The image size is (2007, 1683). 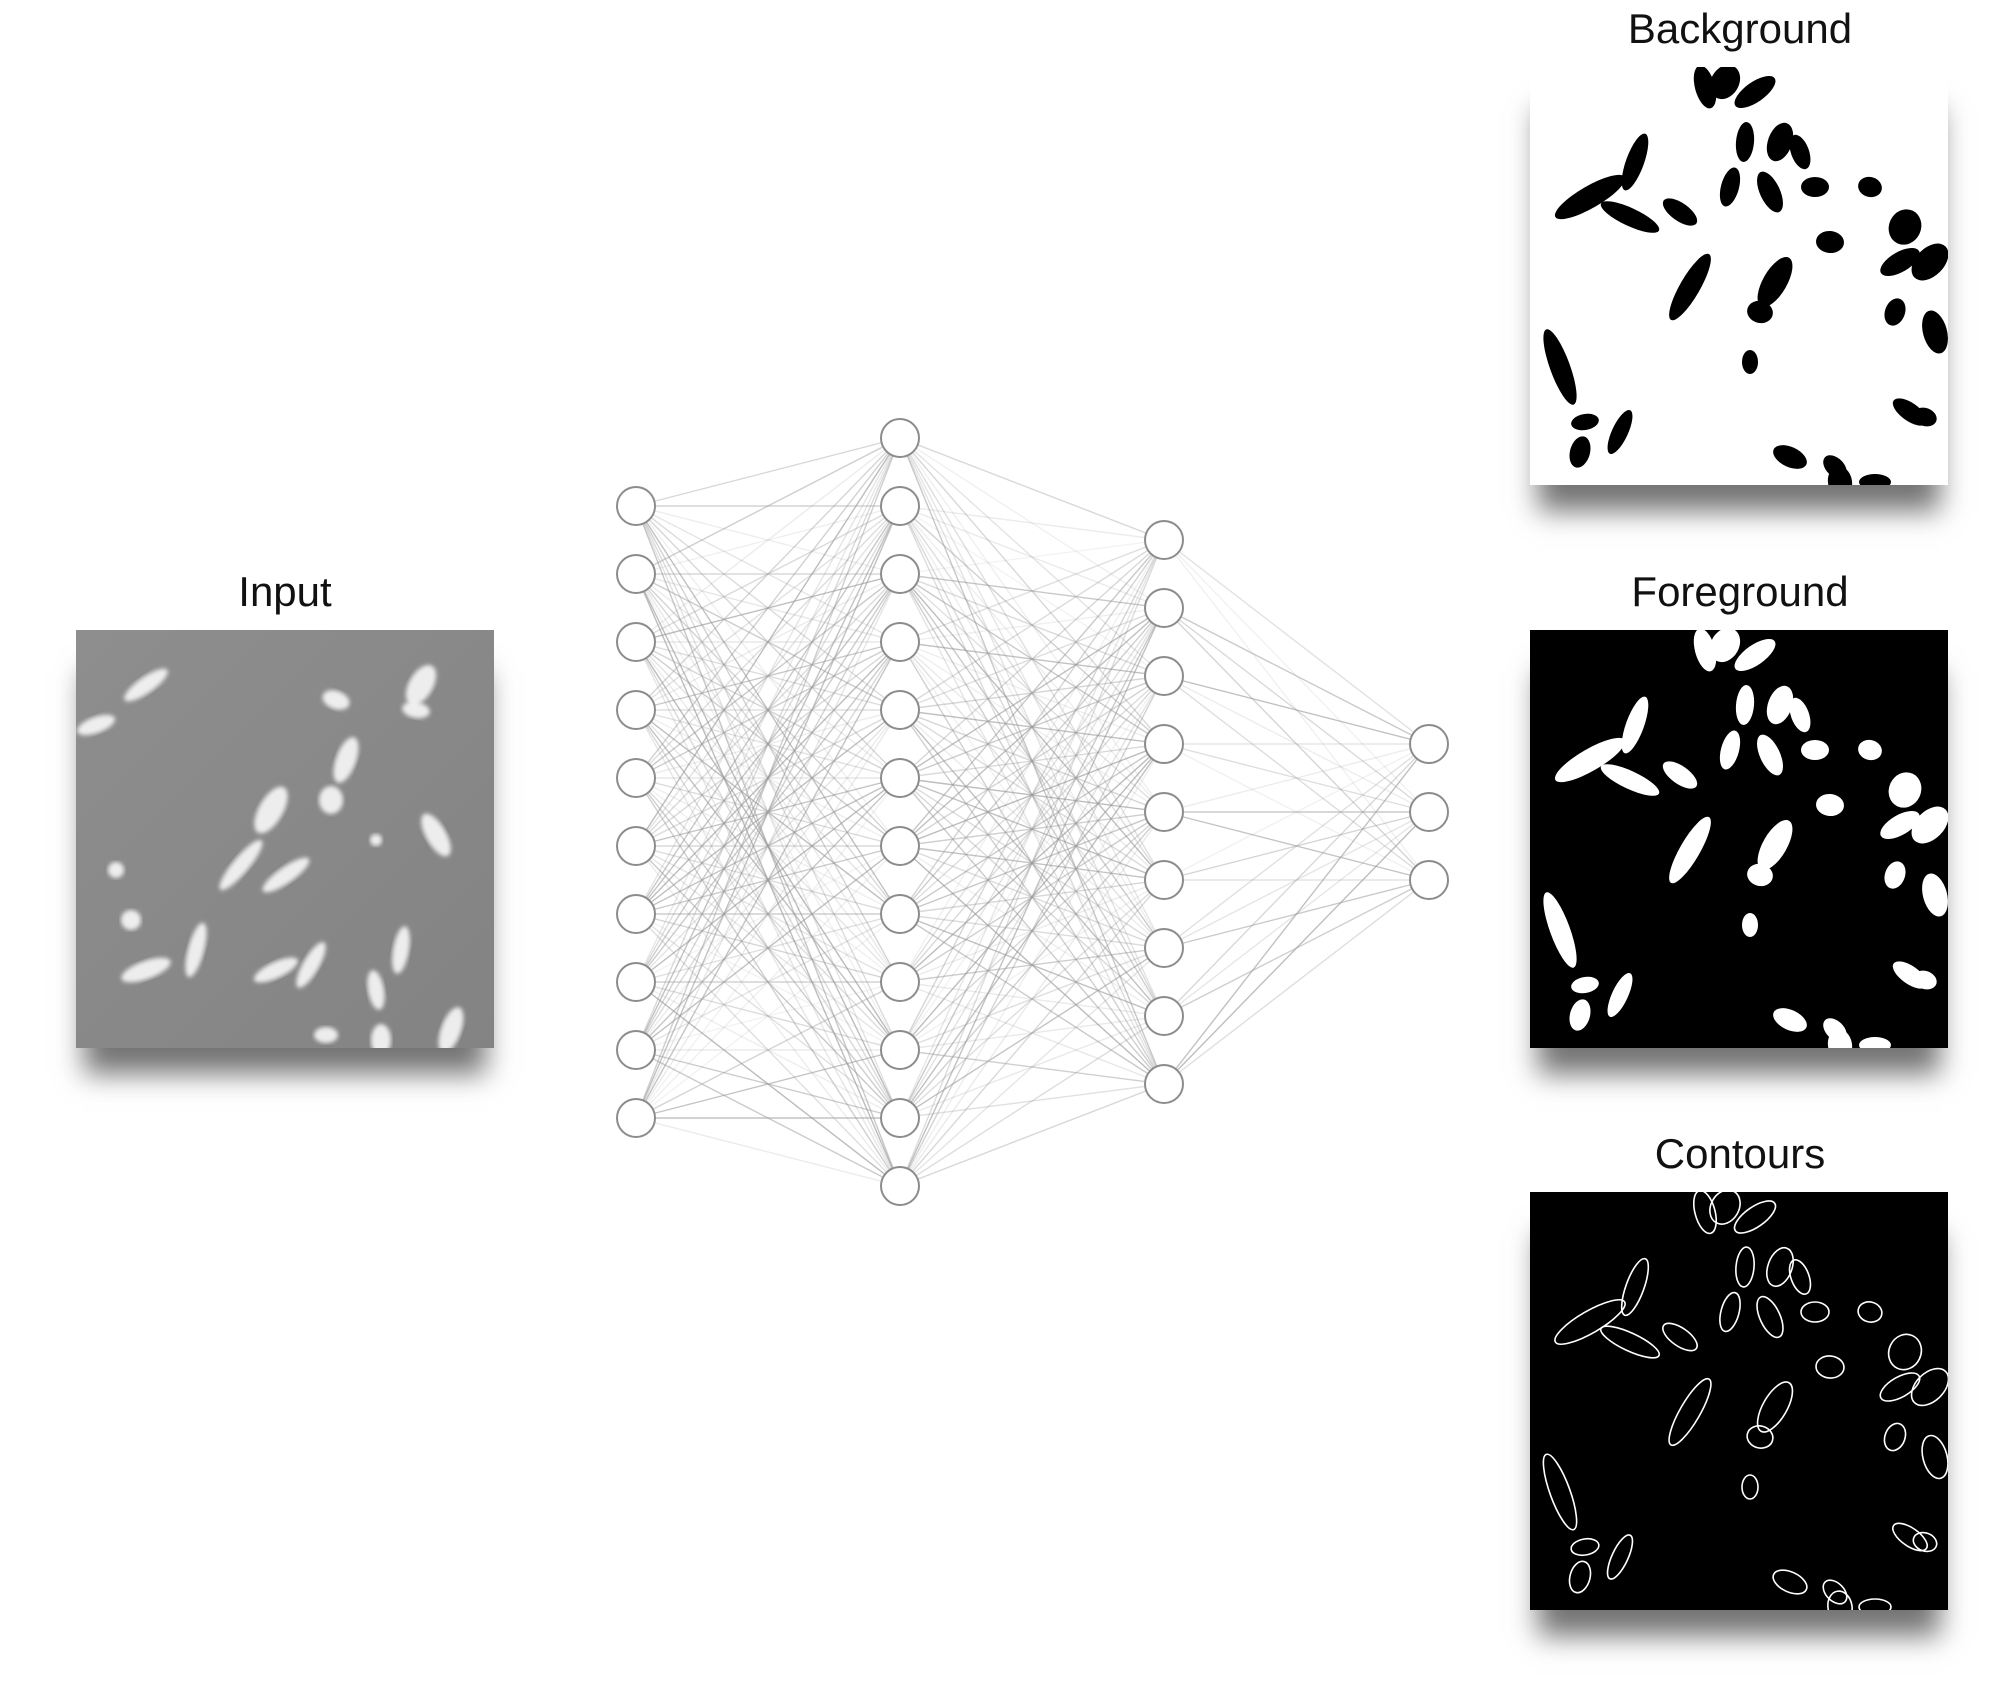 What do you see at coordinates (285, 591) in the screenshot?
I see `input-title: Input` at bounding box center [285, 591].